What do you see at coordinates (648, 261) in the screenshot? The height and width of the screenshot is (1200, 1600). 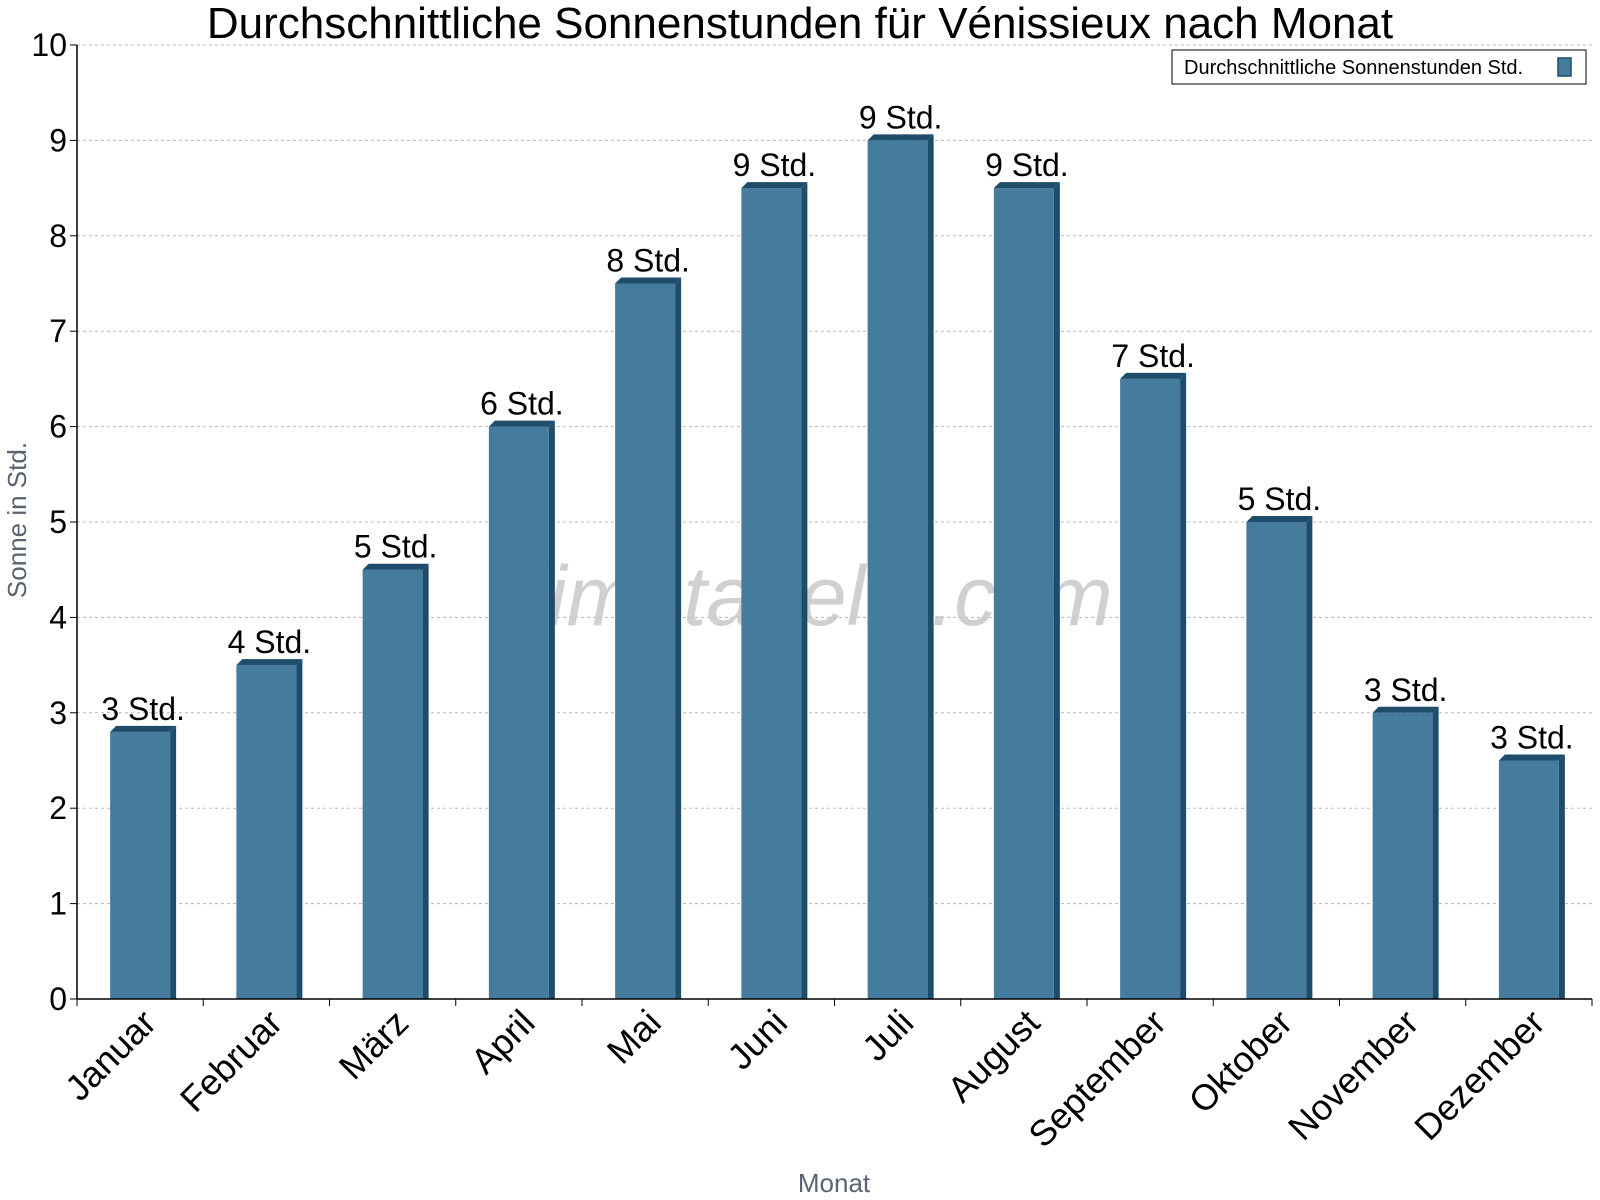 I see `data-label: 8 Std.` at bounding box center [648, 261].